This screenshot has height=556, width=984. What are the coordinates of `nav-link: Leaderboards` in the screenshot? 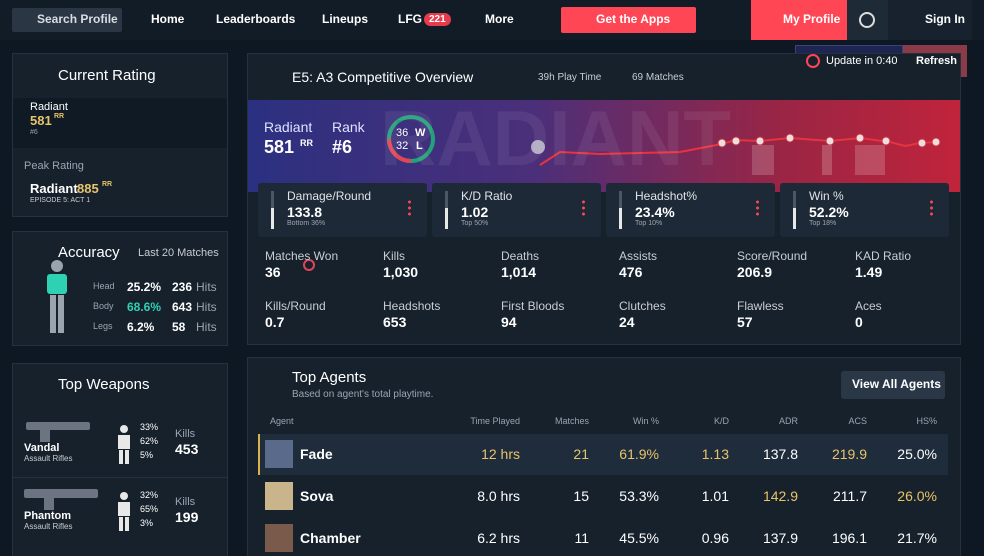 It's located at (256, 19).